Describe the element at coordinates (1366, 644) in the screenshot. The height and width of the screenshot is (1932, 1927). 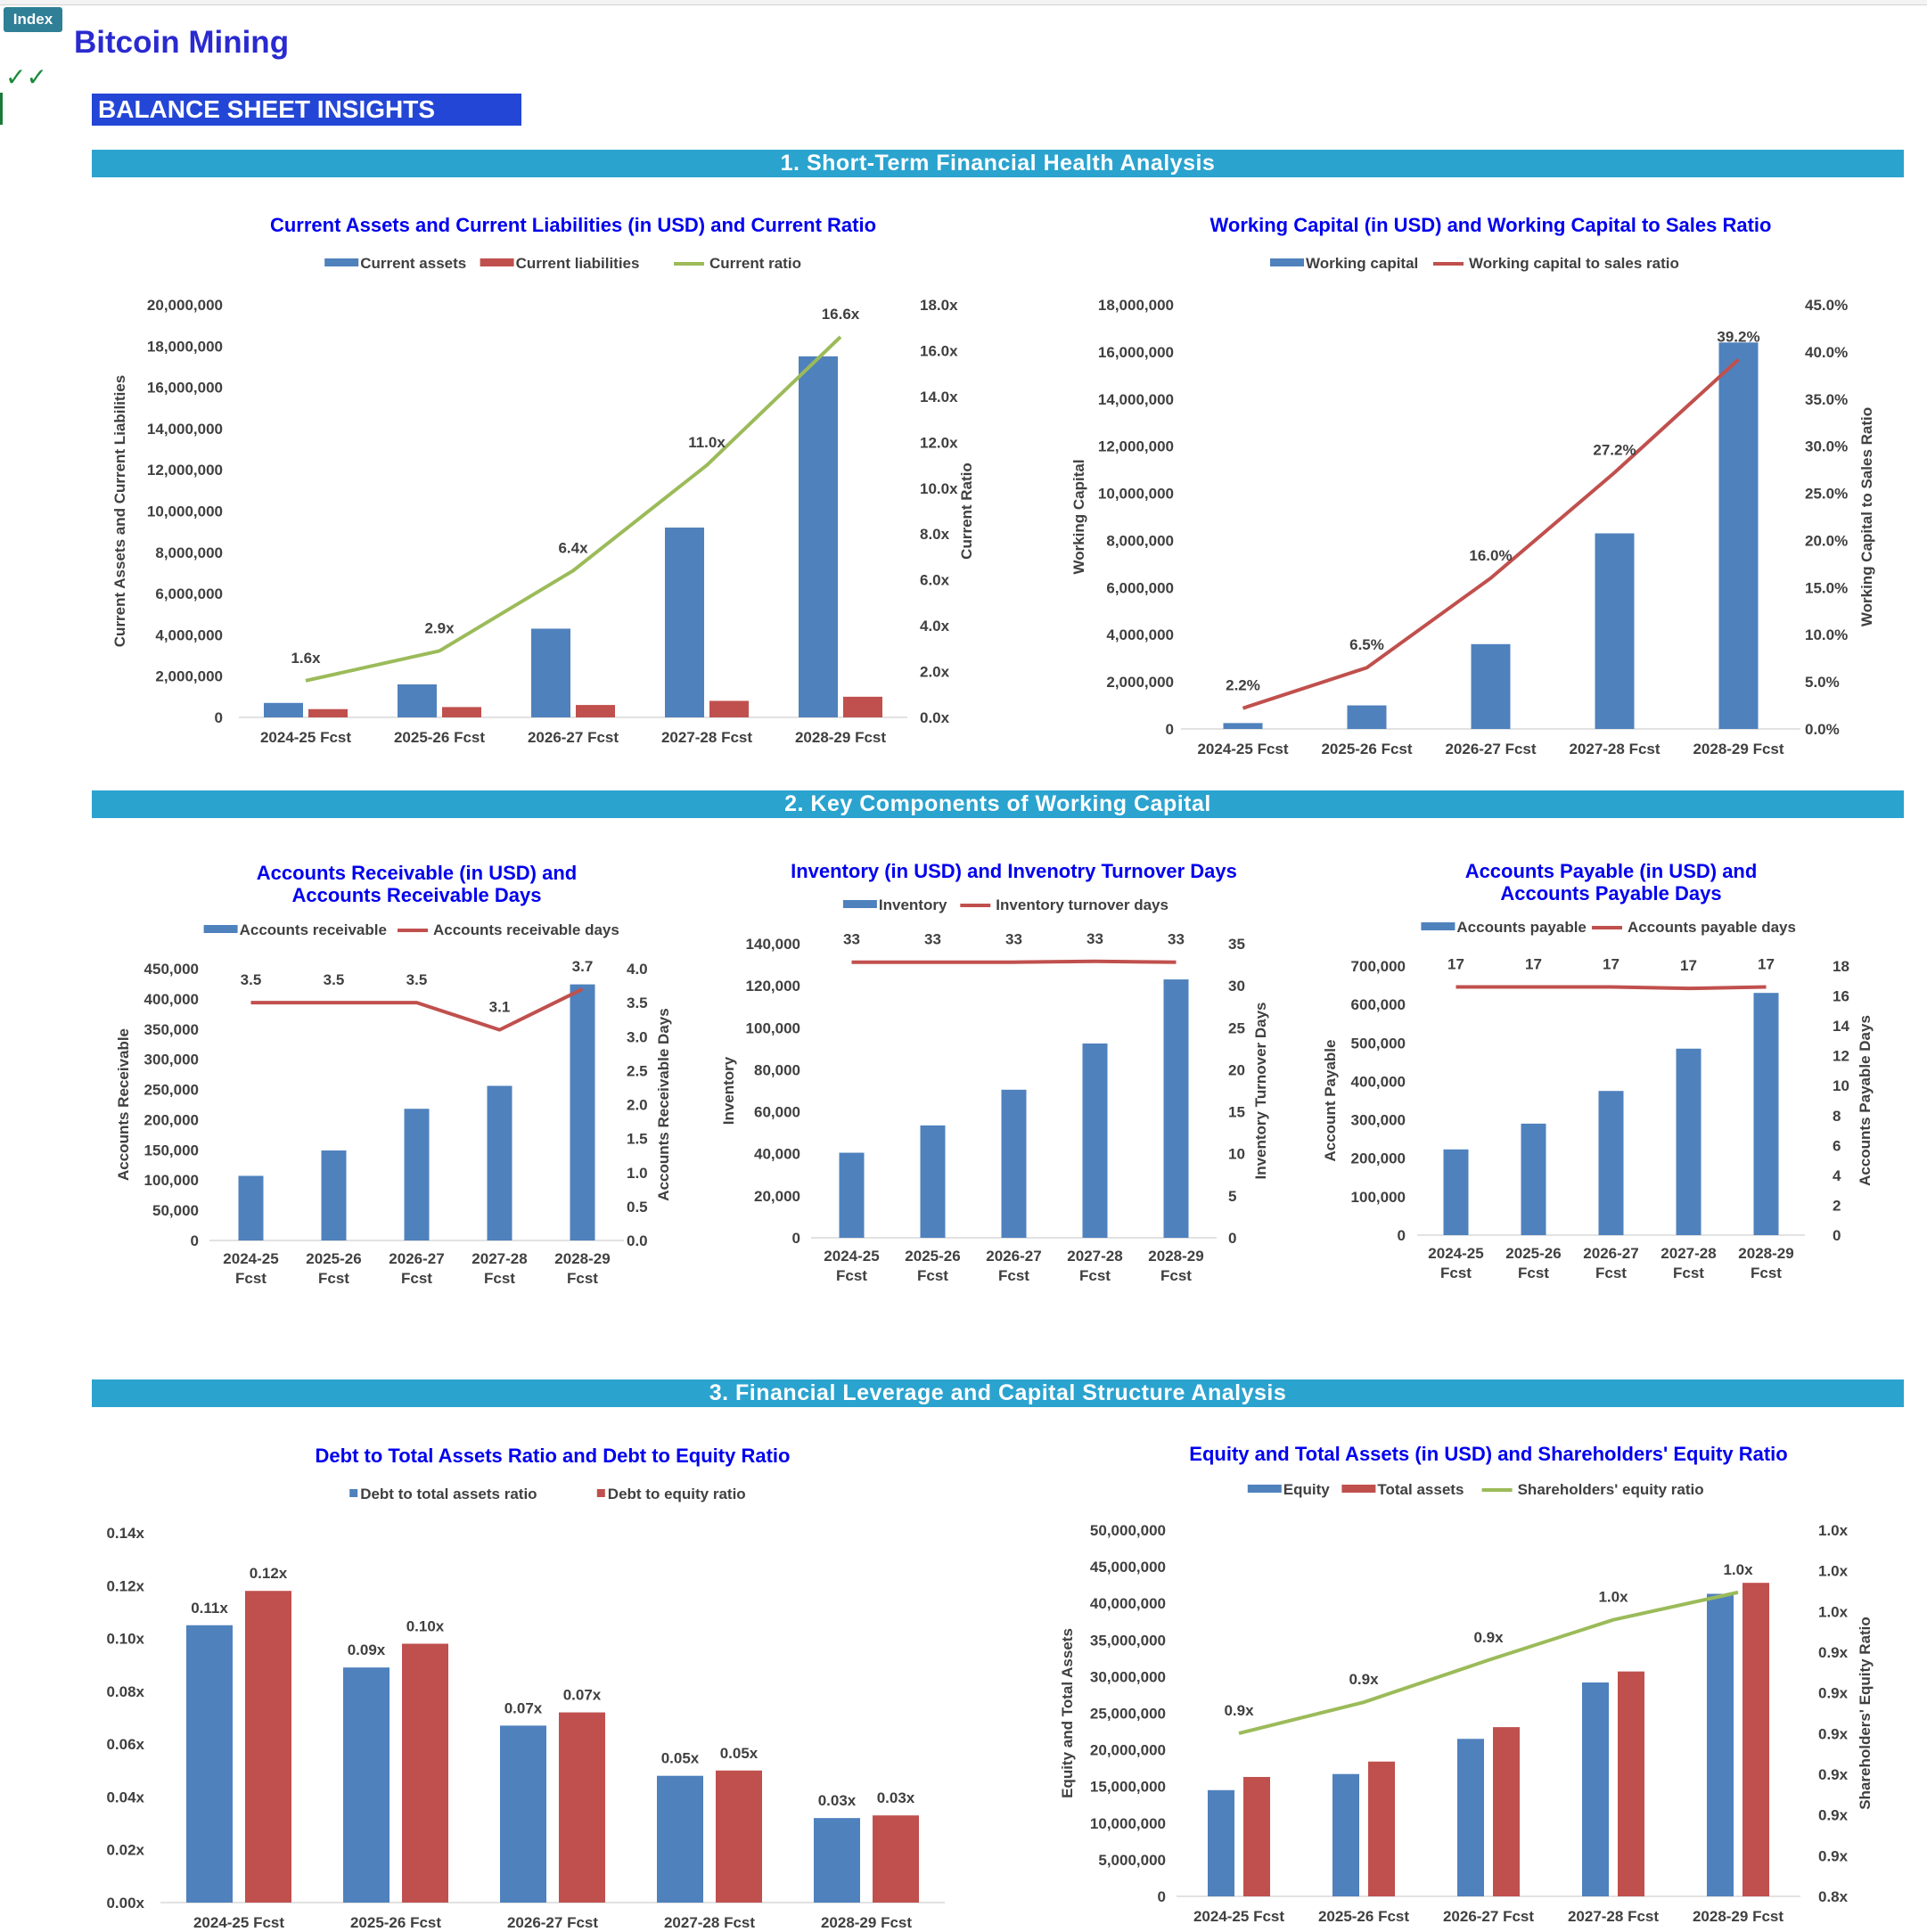
I see `data-label: 6.5%` at that location.